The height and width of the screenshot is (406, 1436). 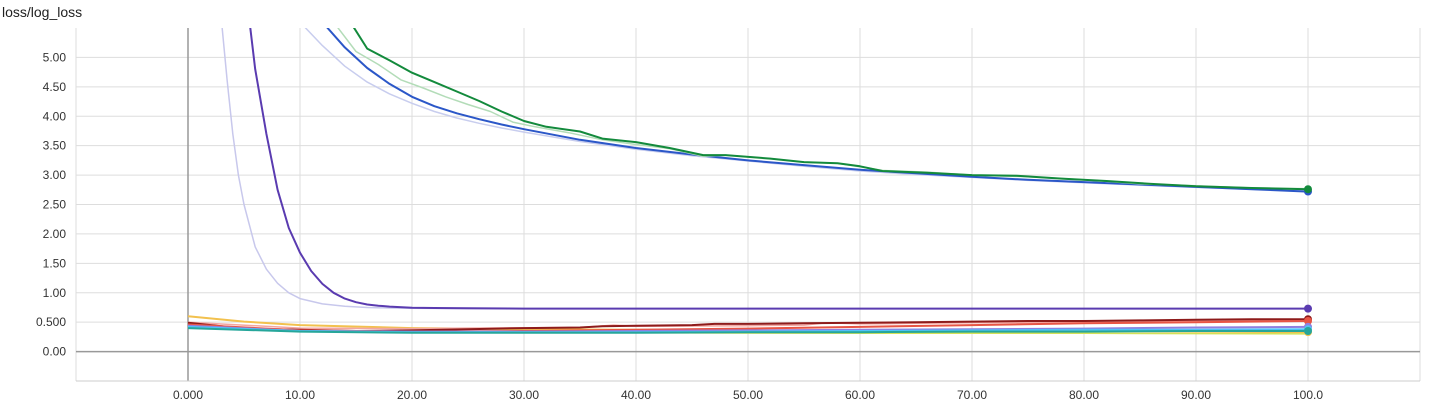 I want to click on y-tick-label: 5.00, so click(x=55, y=57).